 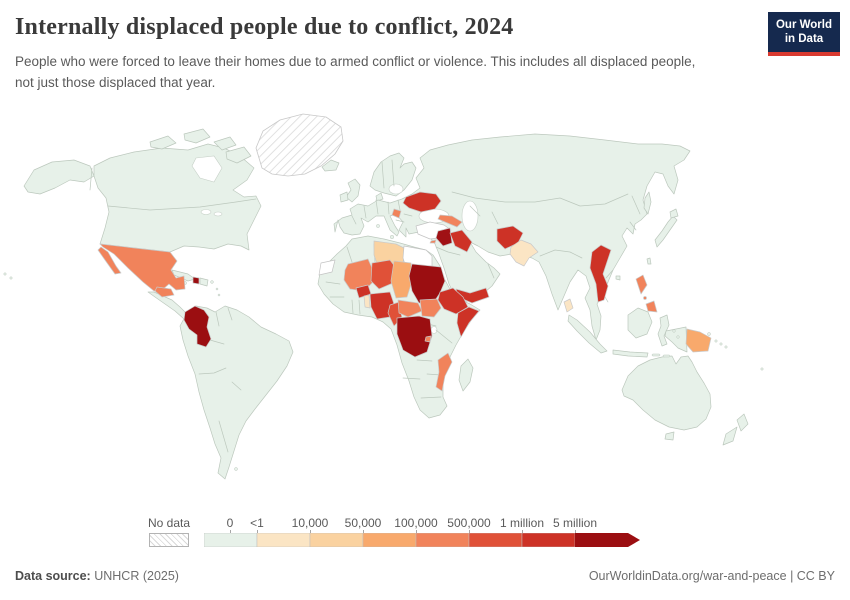 I want to click on country-burundi, so click(x=428, y=339).